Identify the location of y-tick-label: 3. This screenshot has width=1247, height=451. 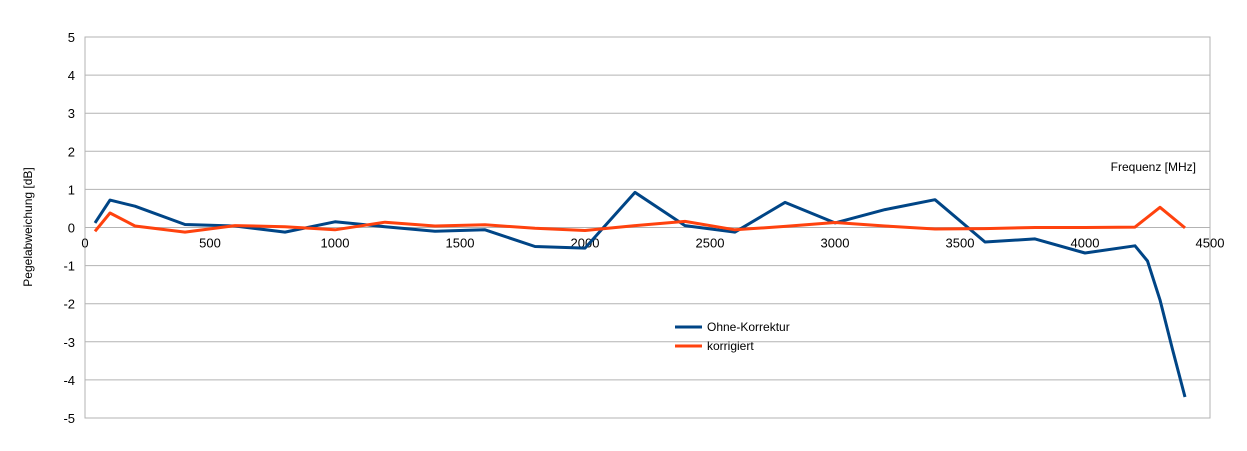
(71, 113).